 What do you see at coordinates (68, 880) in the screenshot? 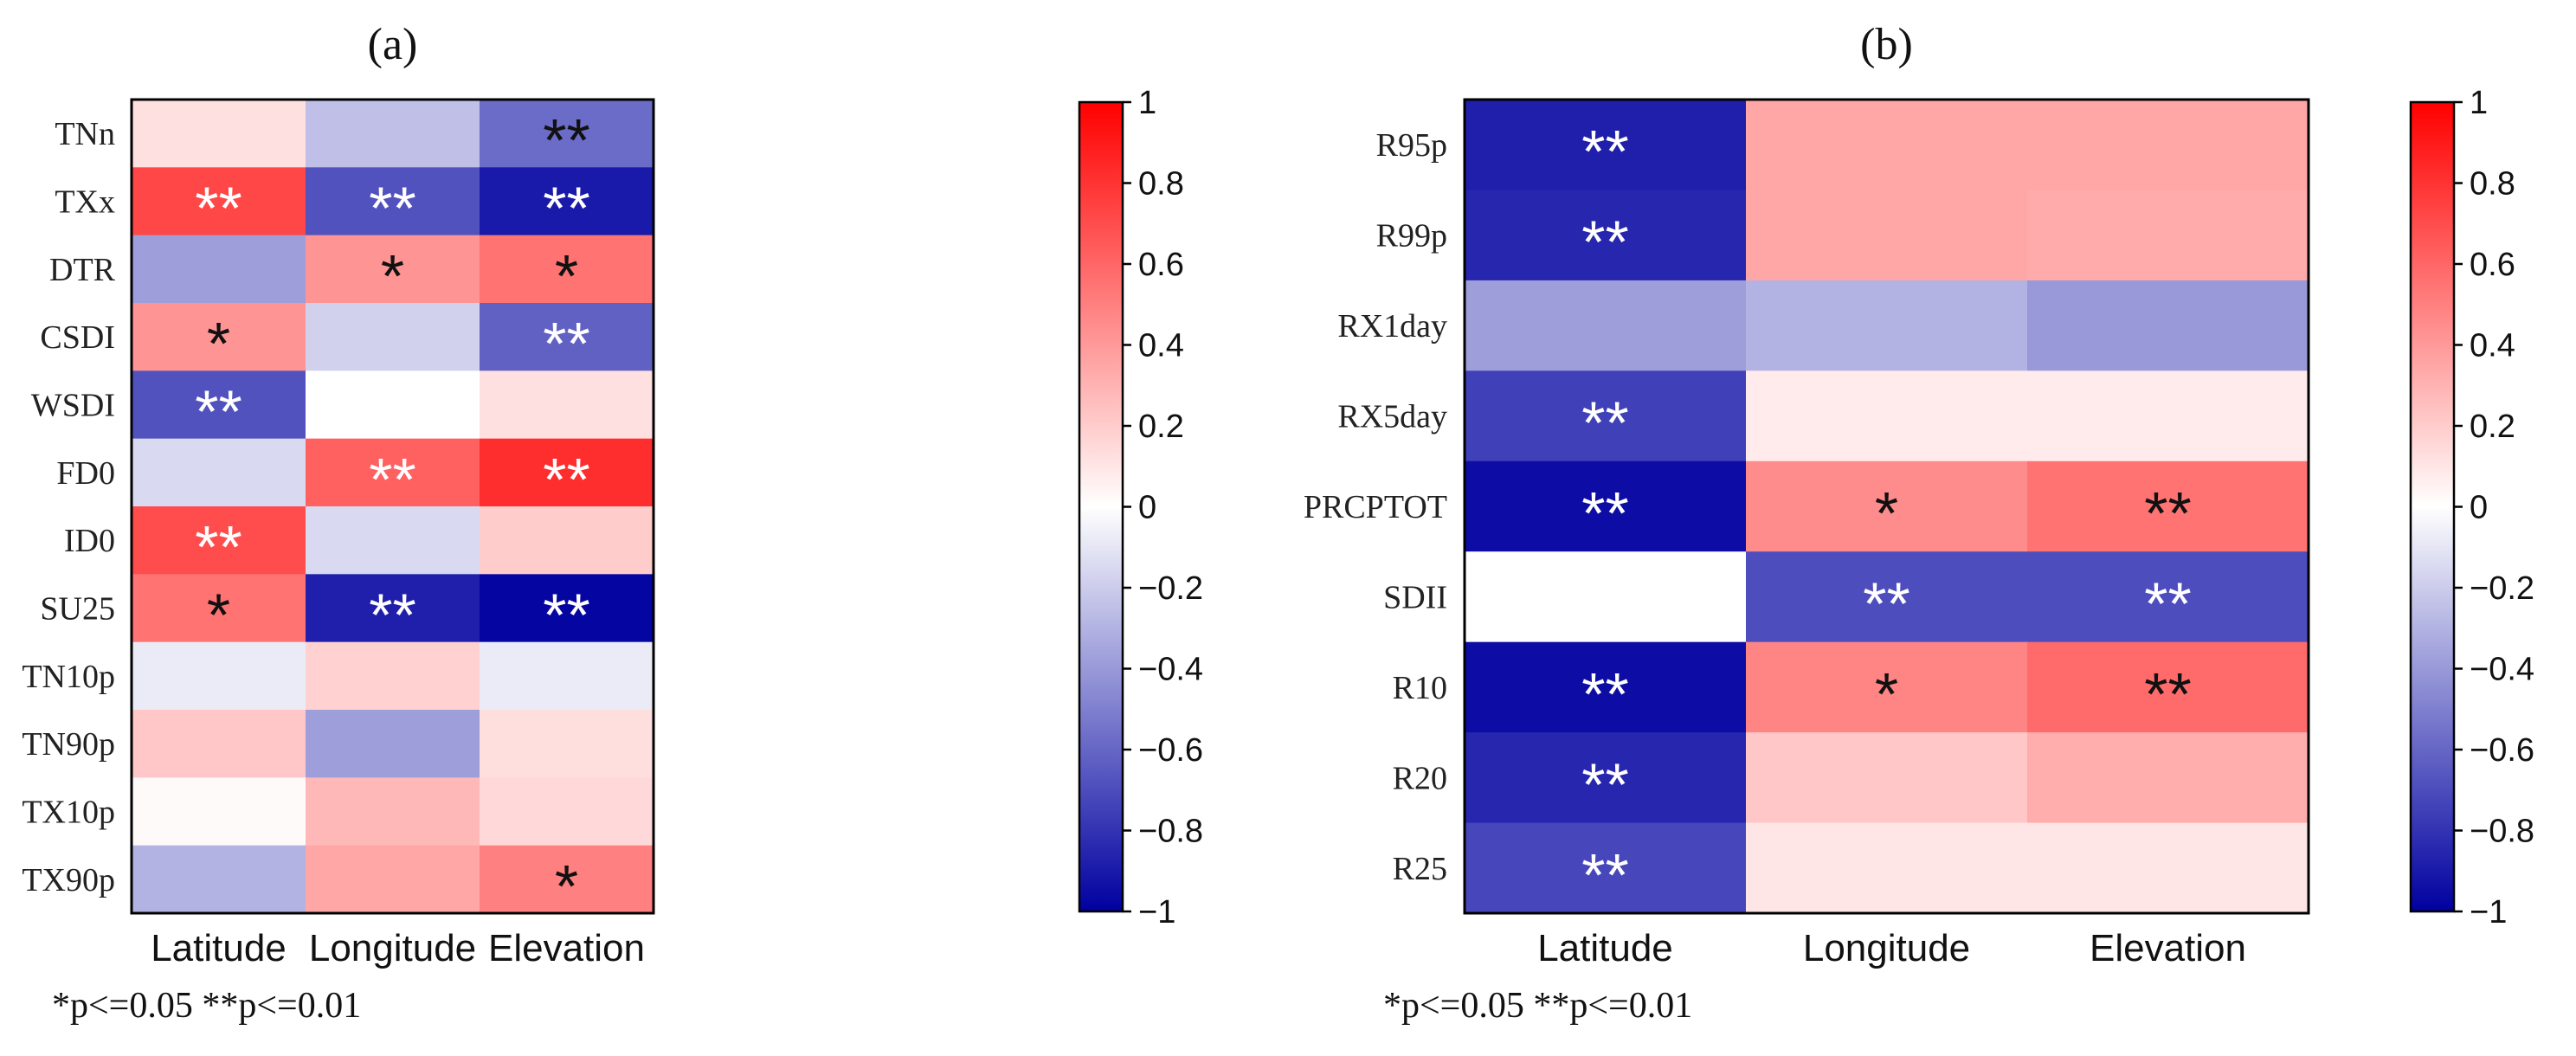
I see `row-label: TX90p` at bounding box center [68, 880].